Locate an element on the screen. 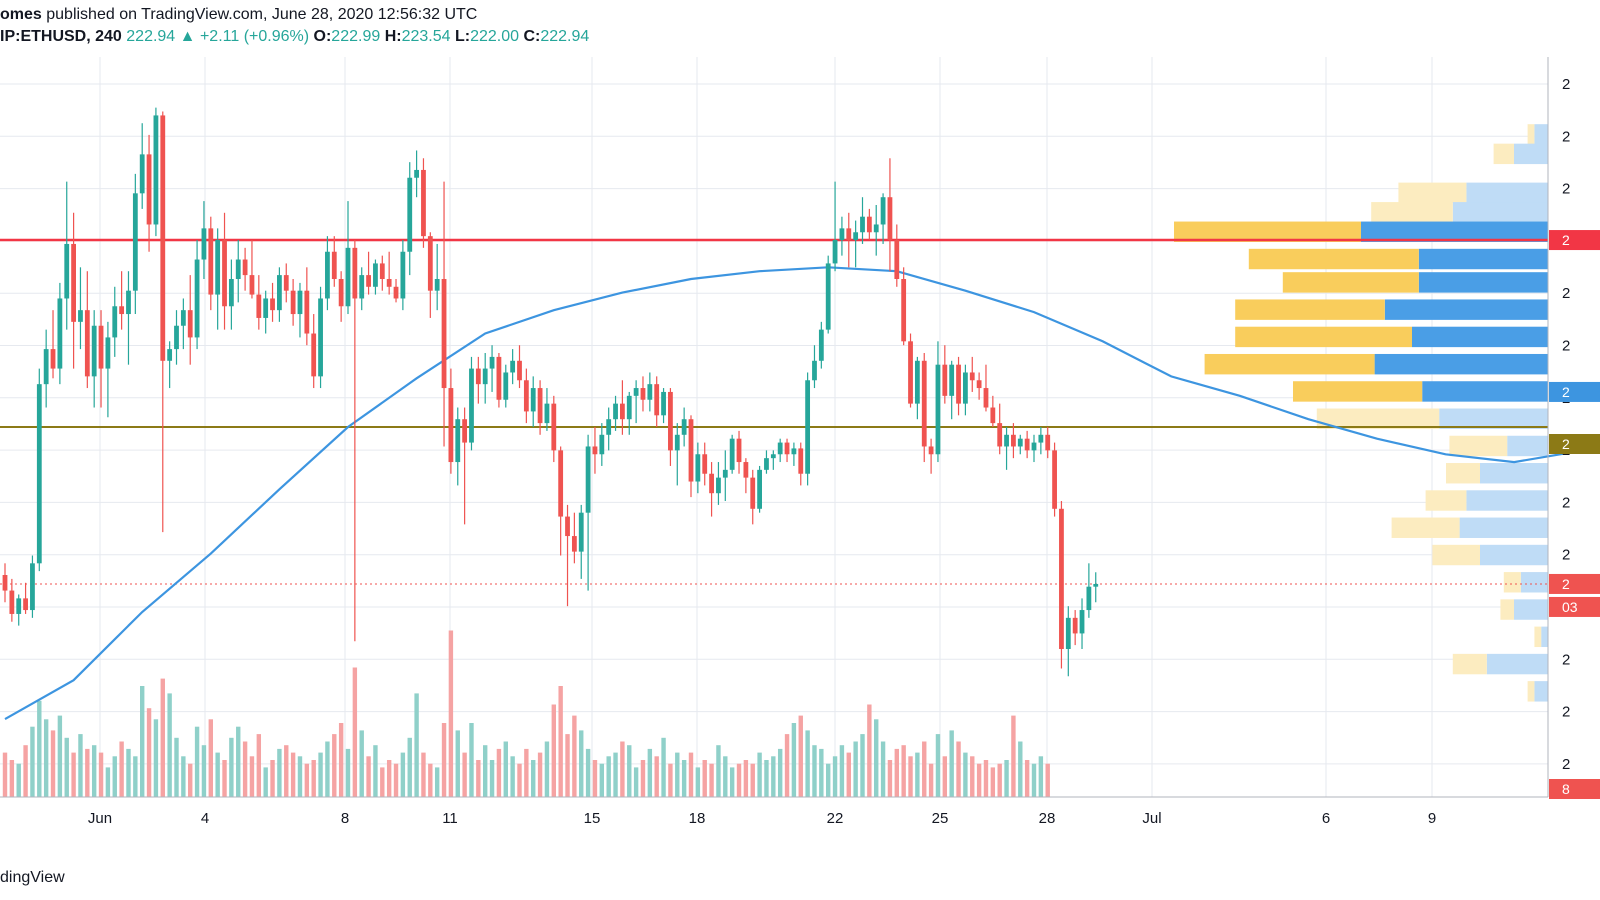 Image resolution: width=1600 pixels, height=900 pixels. time-tick-label: 22 is located at coordinates (835, 818).